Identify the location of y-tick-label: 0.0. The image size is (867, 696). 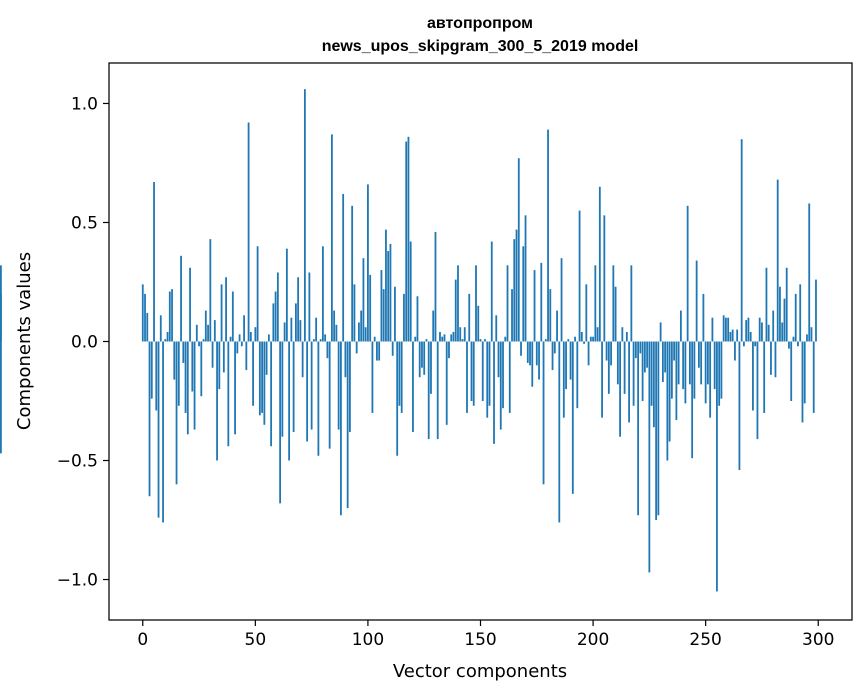
(84, 343).